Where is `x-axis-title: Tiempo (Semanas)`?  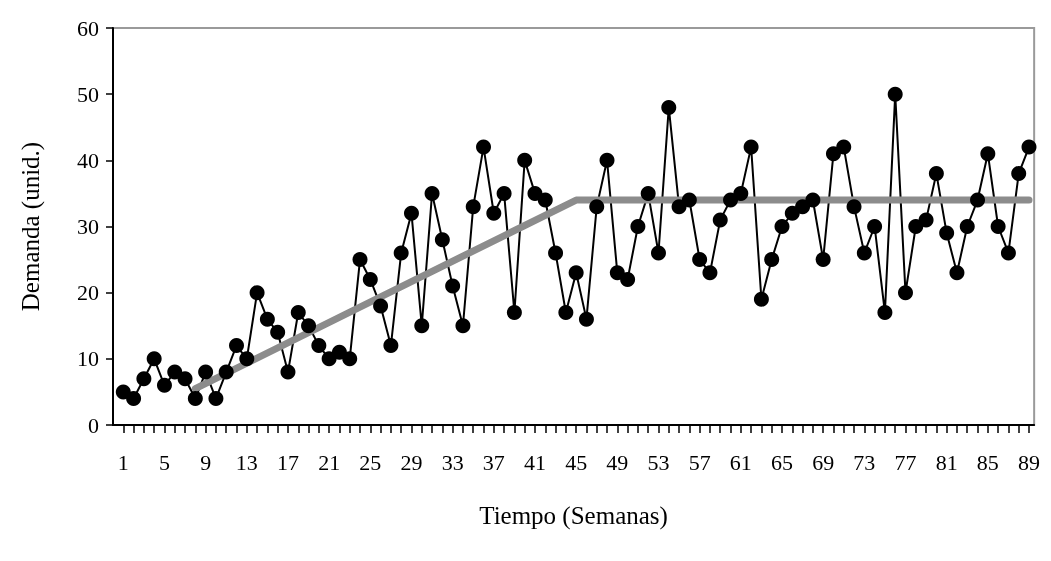
x-axis-title: Tiempo (Semanas) is located at coordinates (573, 516).